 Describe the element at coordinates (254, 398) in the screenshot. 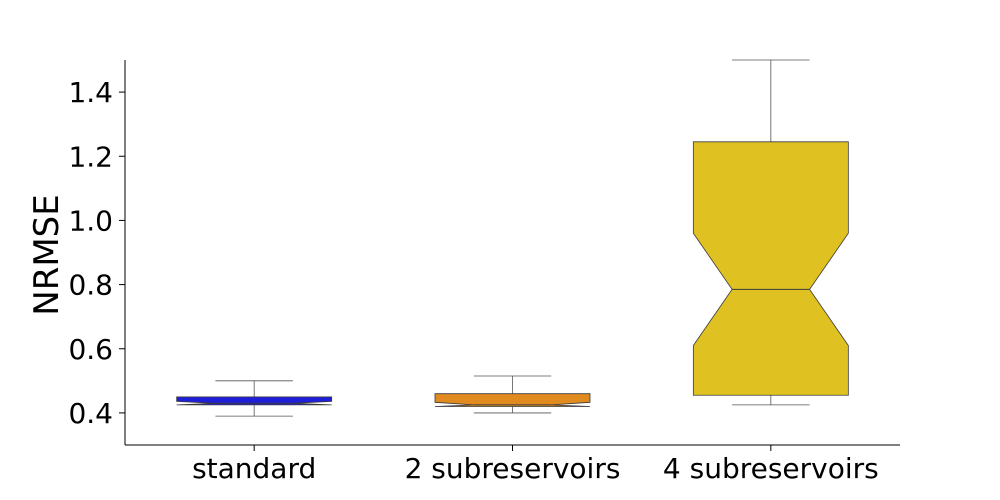

I see `box-standard` at that location.